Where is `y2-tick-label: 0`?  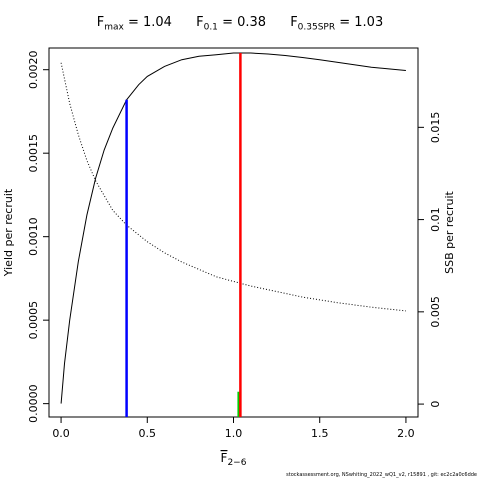 y2-tick-label: 0 is located at coordinates (435, 404).